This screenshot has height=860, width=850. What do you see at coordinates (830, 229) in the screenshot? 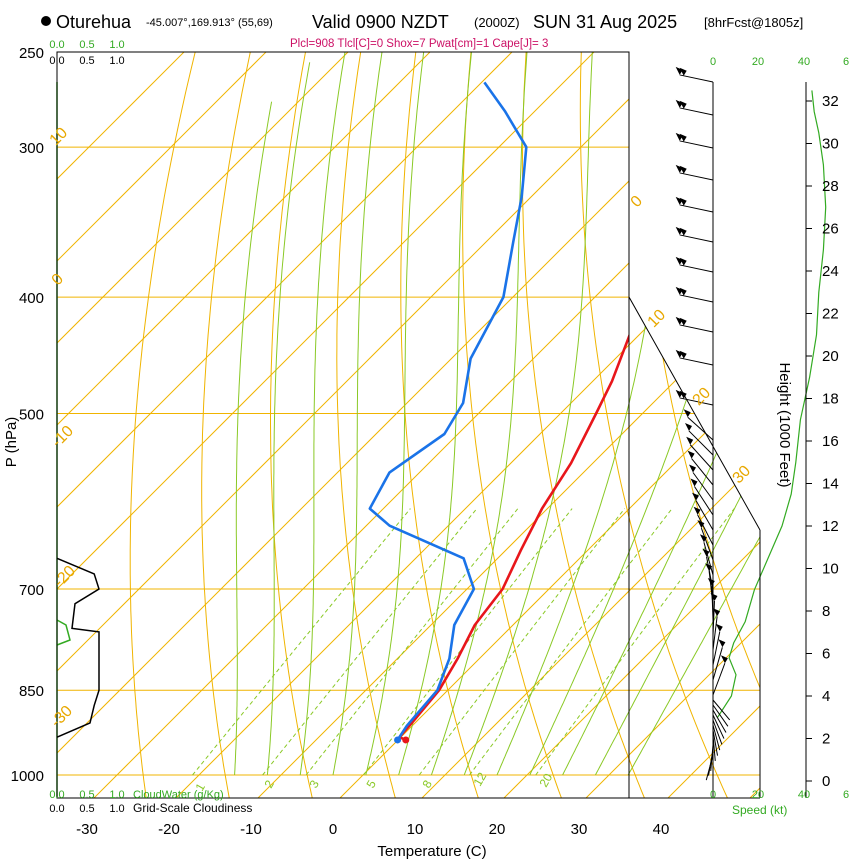
I see `height-tick-label: 26` at bounding box center [830, 229].